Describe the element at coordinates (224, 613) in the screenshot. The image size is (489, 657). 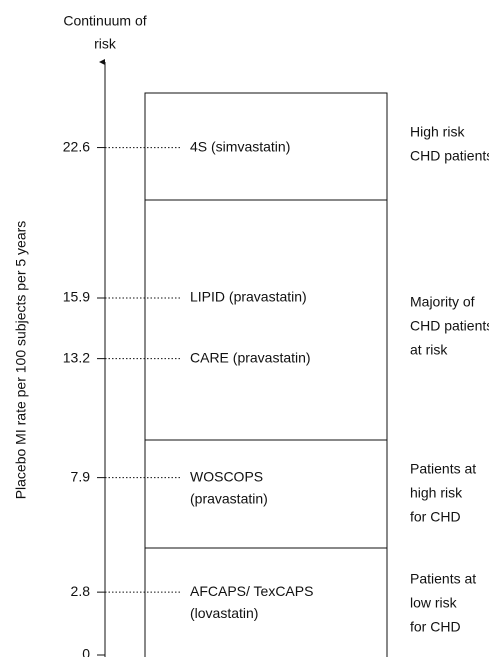
I see `study-label: (lovastatin)` at that location.